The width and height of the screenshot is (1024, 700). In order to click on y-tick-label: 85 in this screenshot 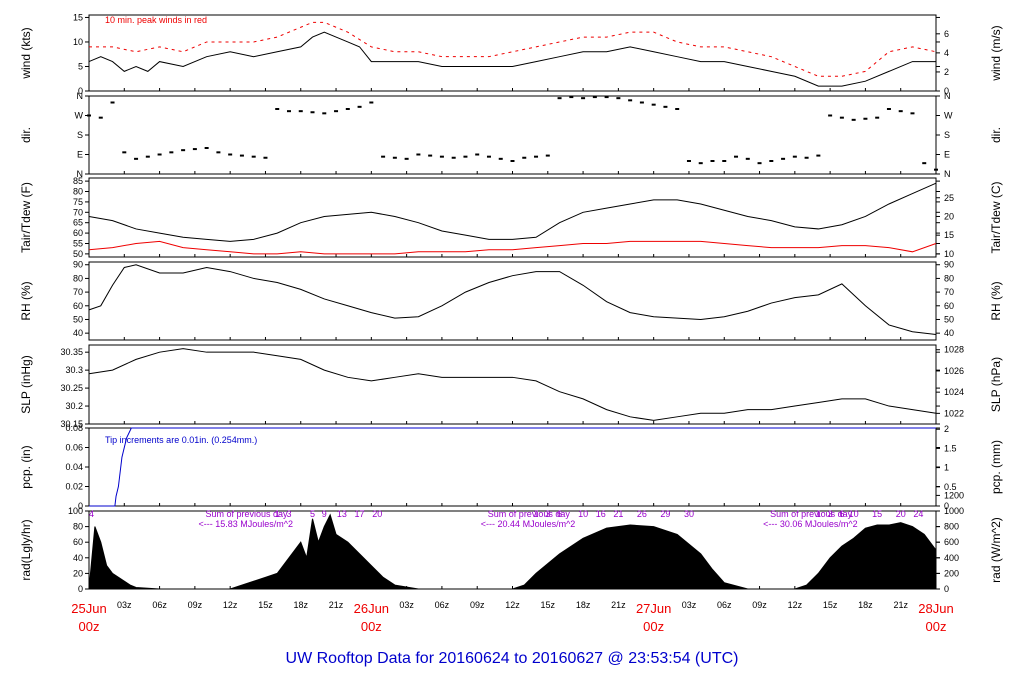, I will do `click(78, 181)`.